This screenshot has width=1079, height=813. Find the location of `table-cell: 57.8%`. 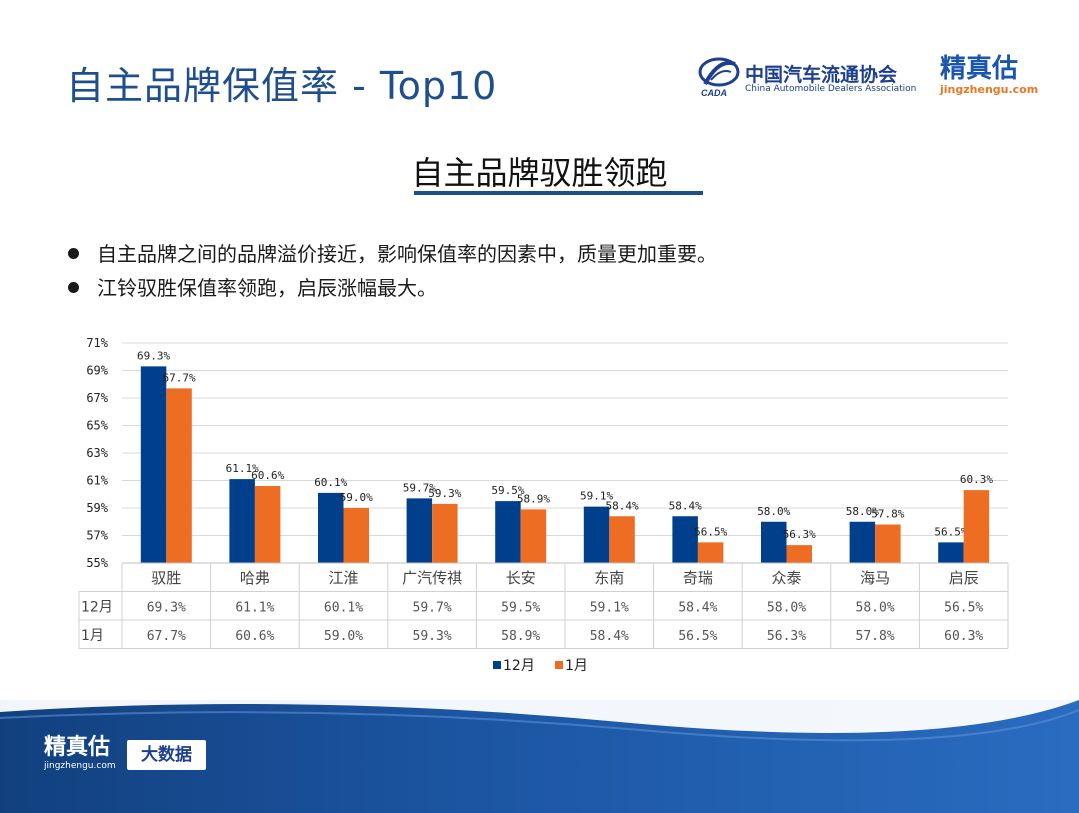

table-cell: 57.8% is located at coordinates (875, 636).